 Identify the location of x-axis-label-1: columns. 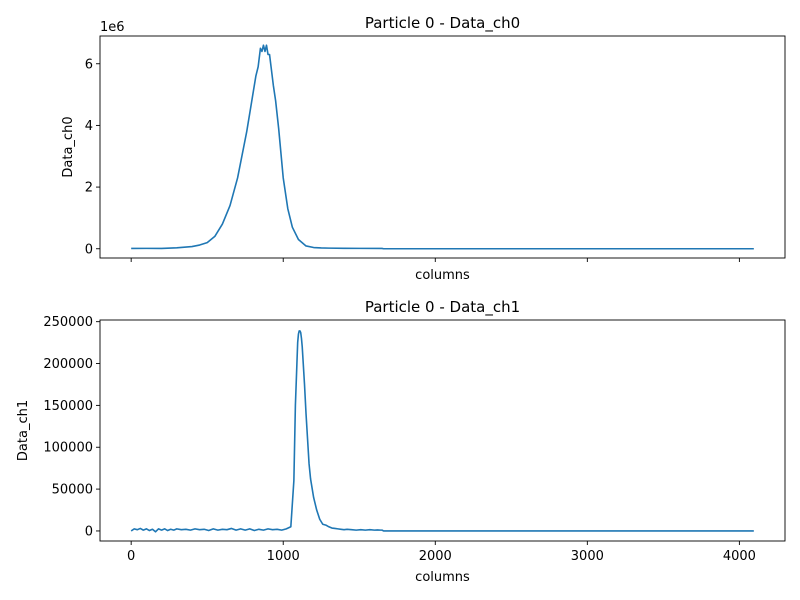
(442, 577).